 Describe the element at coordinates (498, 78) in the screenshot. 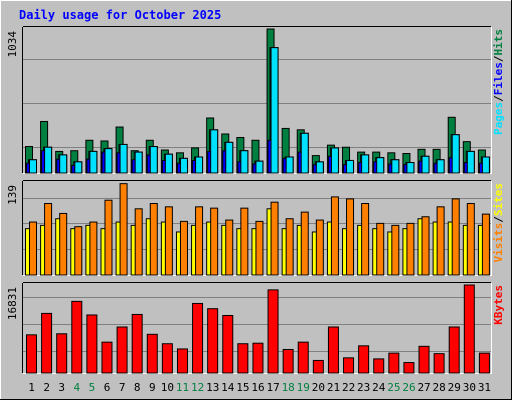

I see `legend-entry-files: Files` at that location.